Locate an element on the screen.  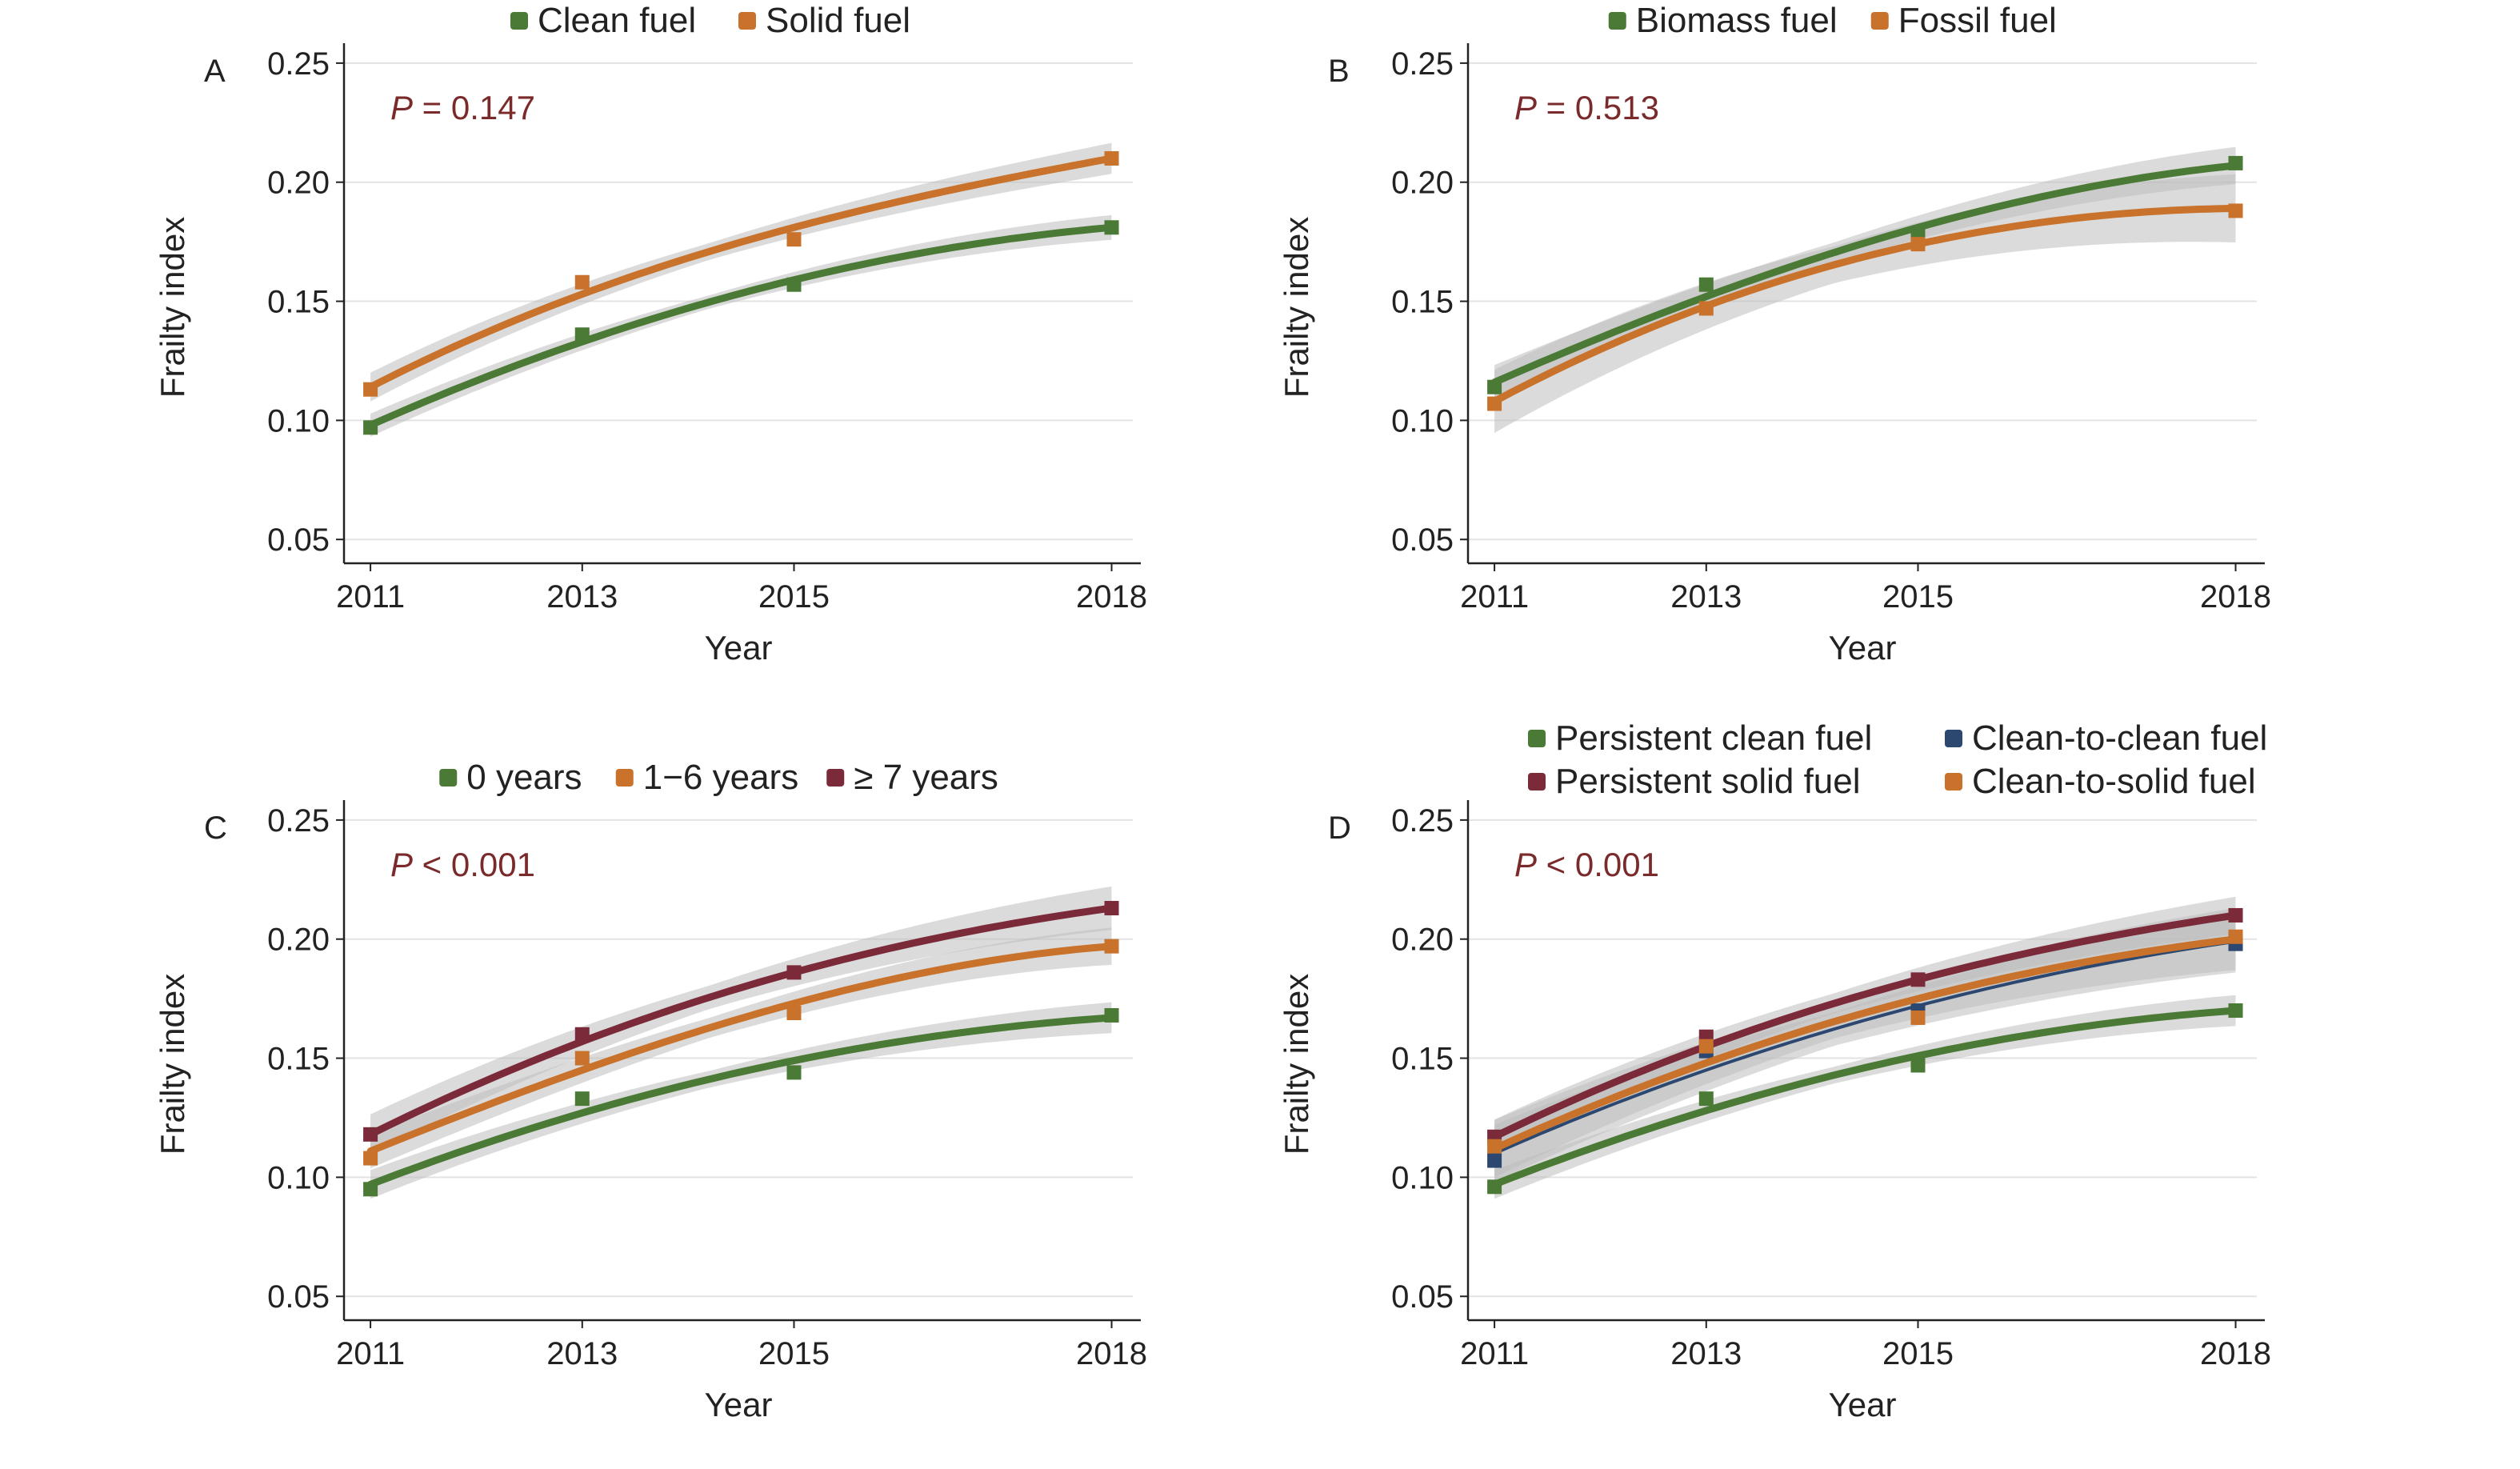
legend-label: Clean fuel is located at coordinates (617, 20).